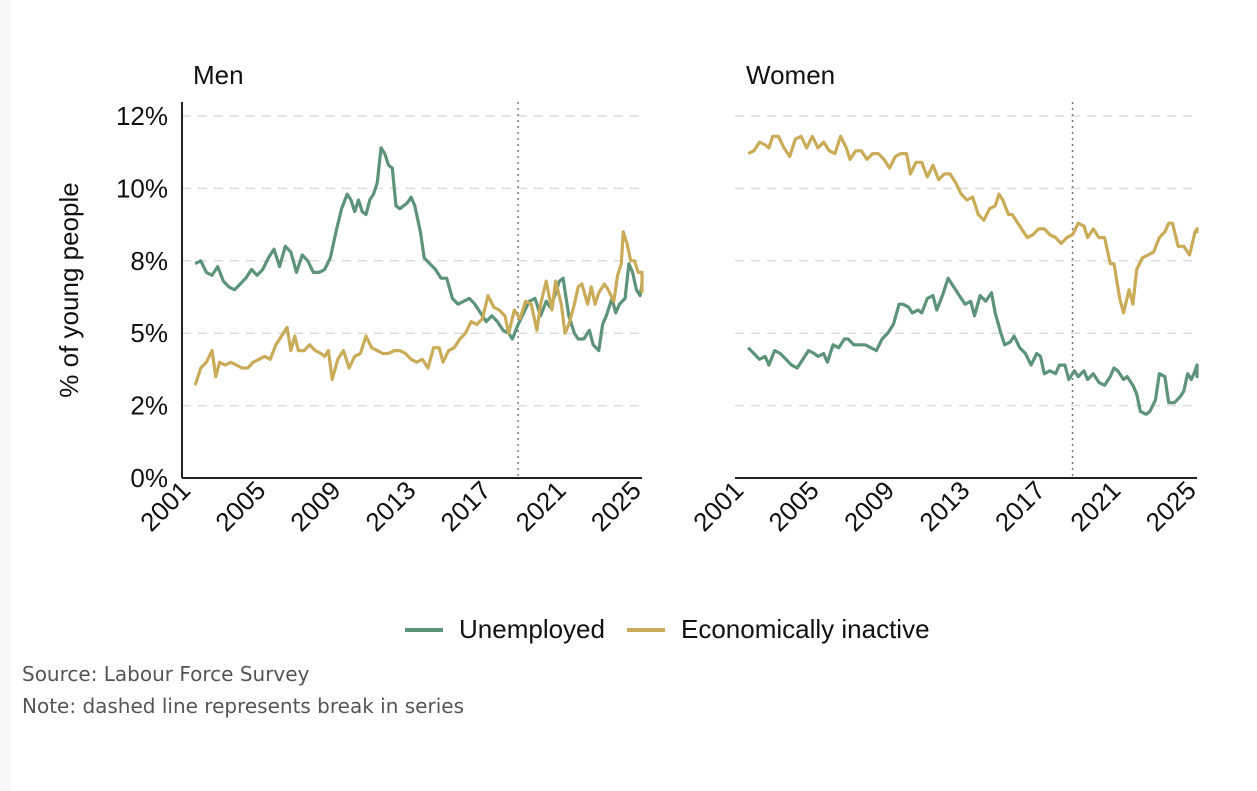 The width and height of the screenshot is (1257, 791). I want to click on legend-label-unemployed: Unemployed, so click(532, 629).